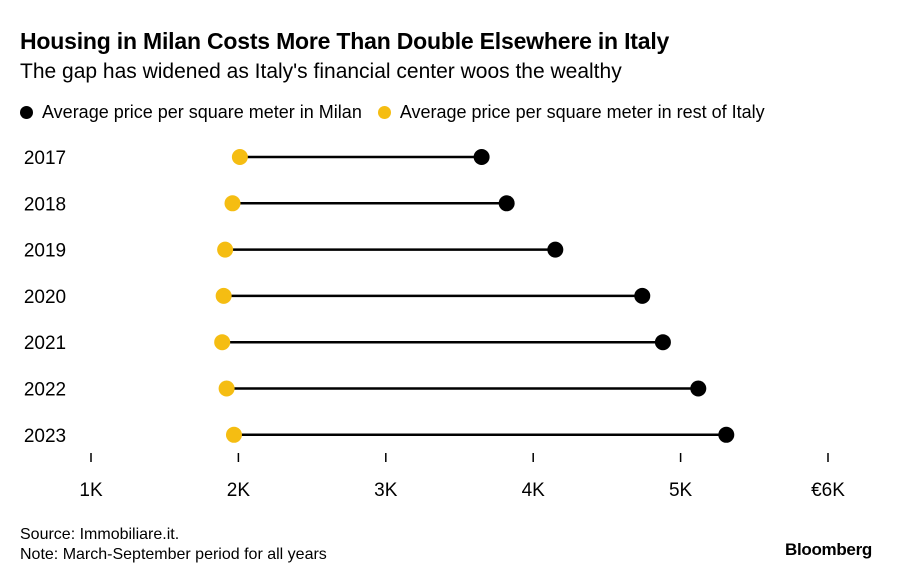 The height and width of the screenshot is (582, 900). I want to click on year-label-2022: 2022, so click(45, 390).